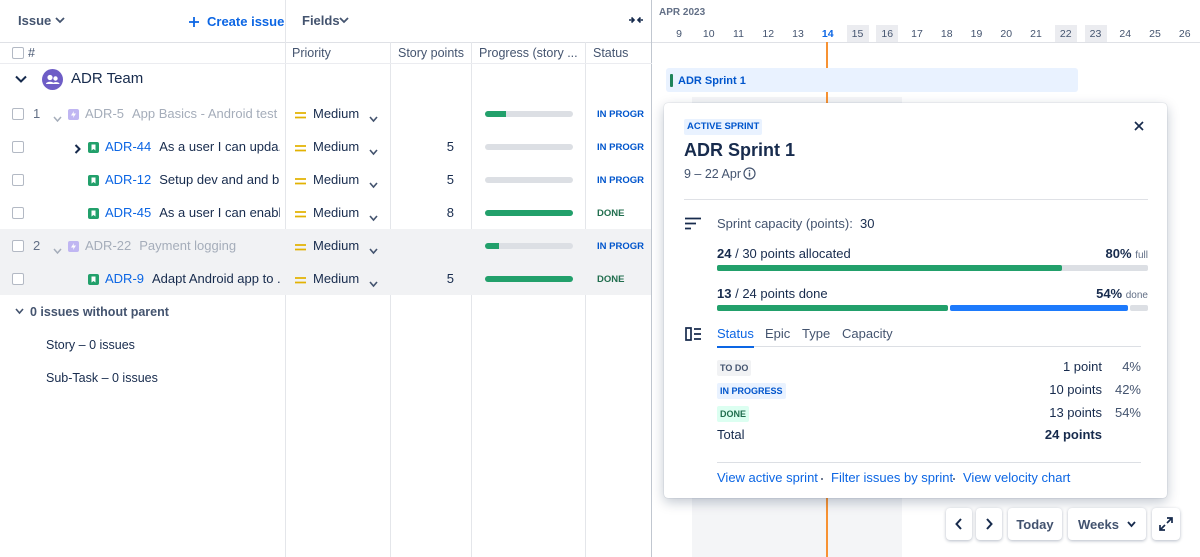 This screenshot has width=1200, height=557. I want to click on status-lozenge: IN PROGRESS, so click(751, 391).